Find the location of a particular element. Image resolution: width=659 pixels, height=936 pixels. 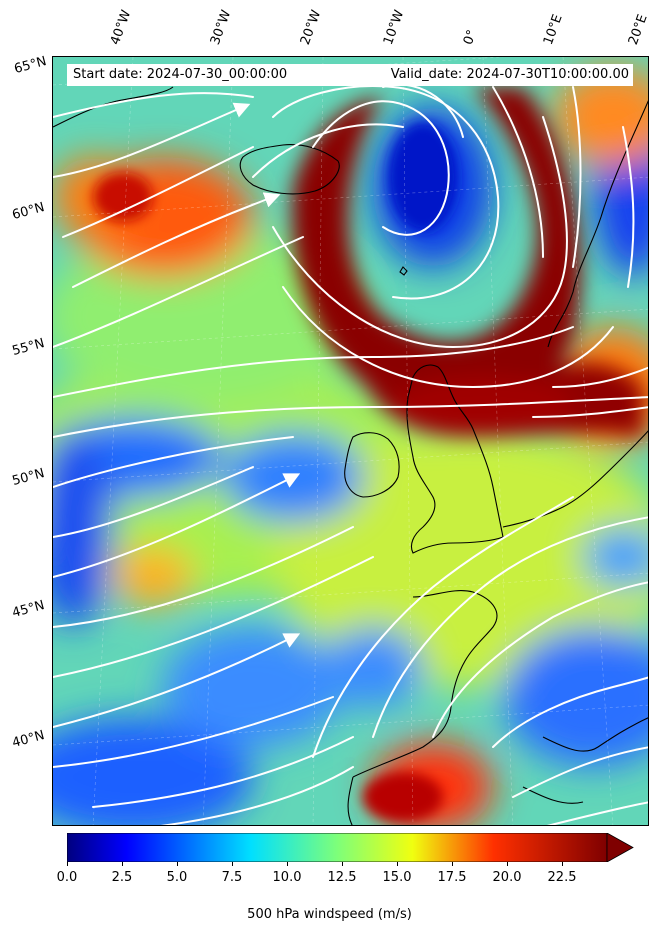

cb-tick-label: 7.5 is located at coordinates (232, 877).